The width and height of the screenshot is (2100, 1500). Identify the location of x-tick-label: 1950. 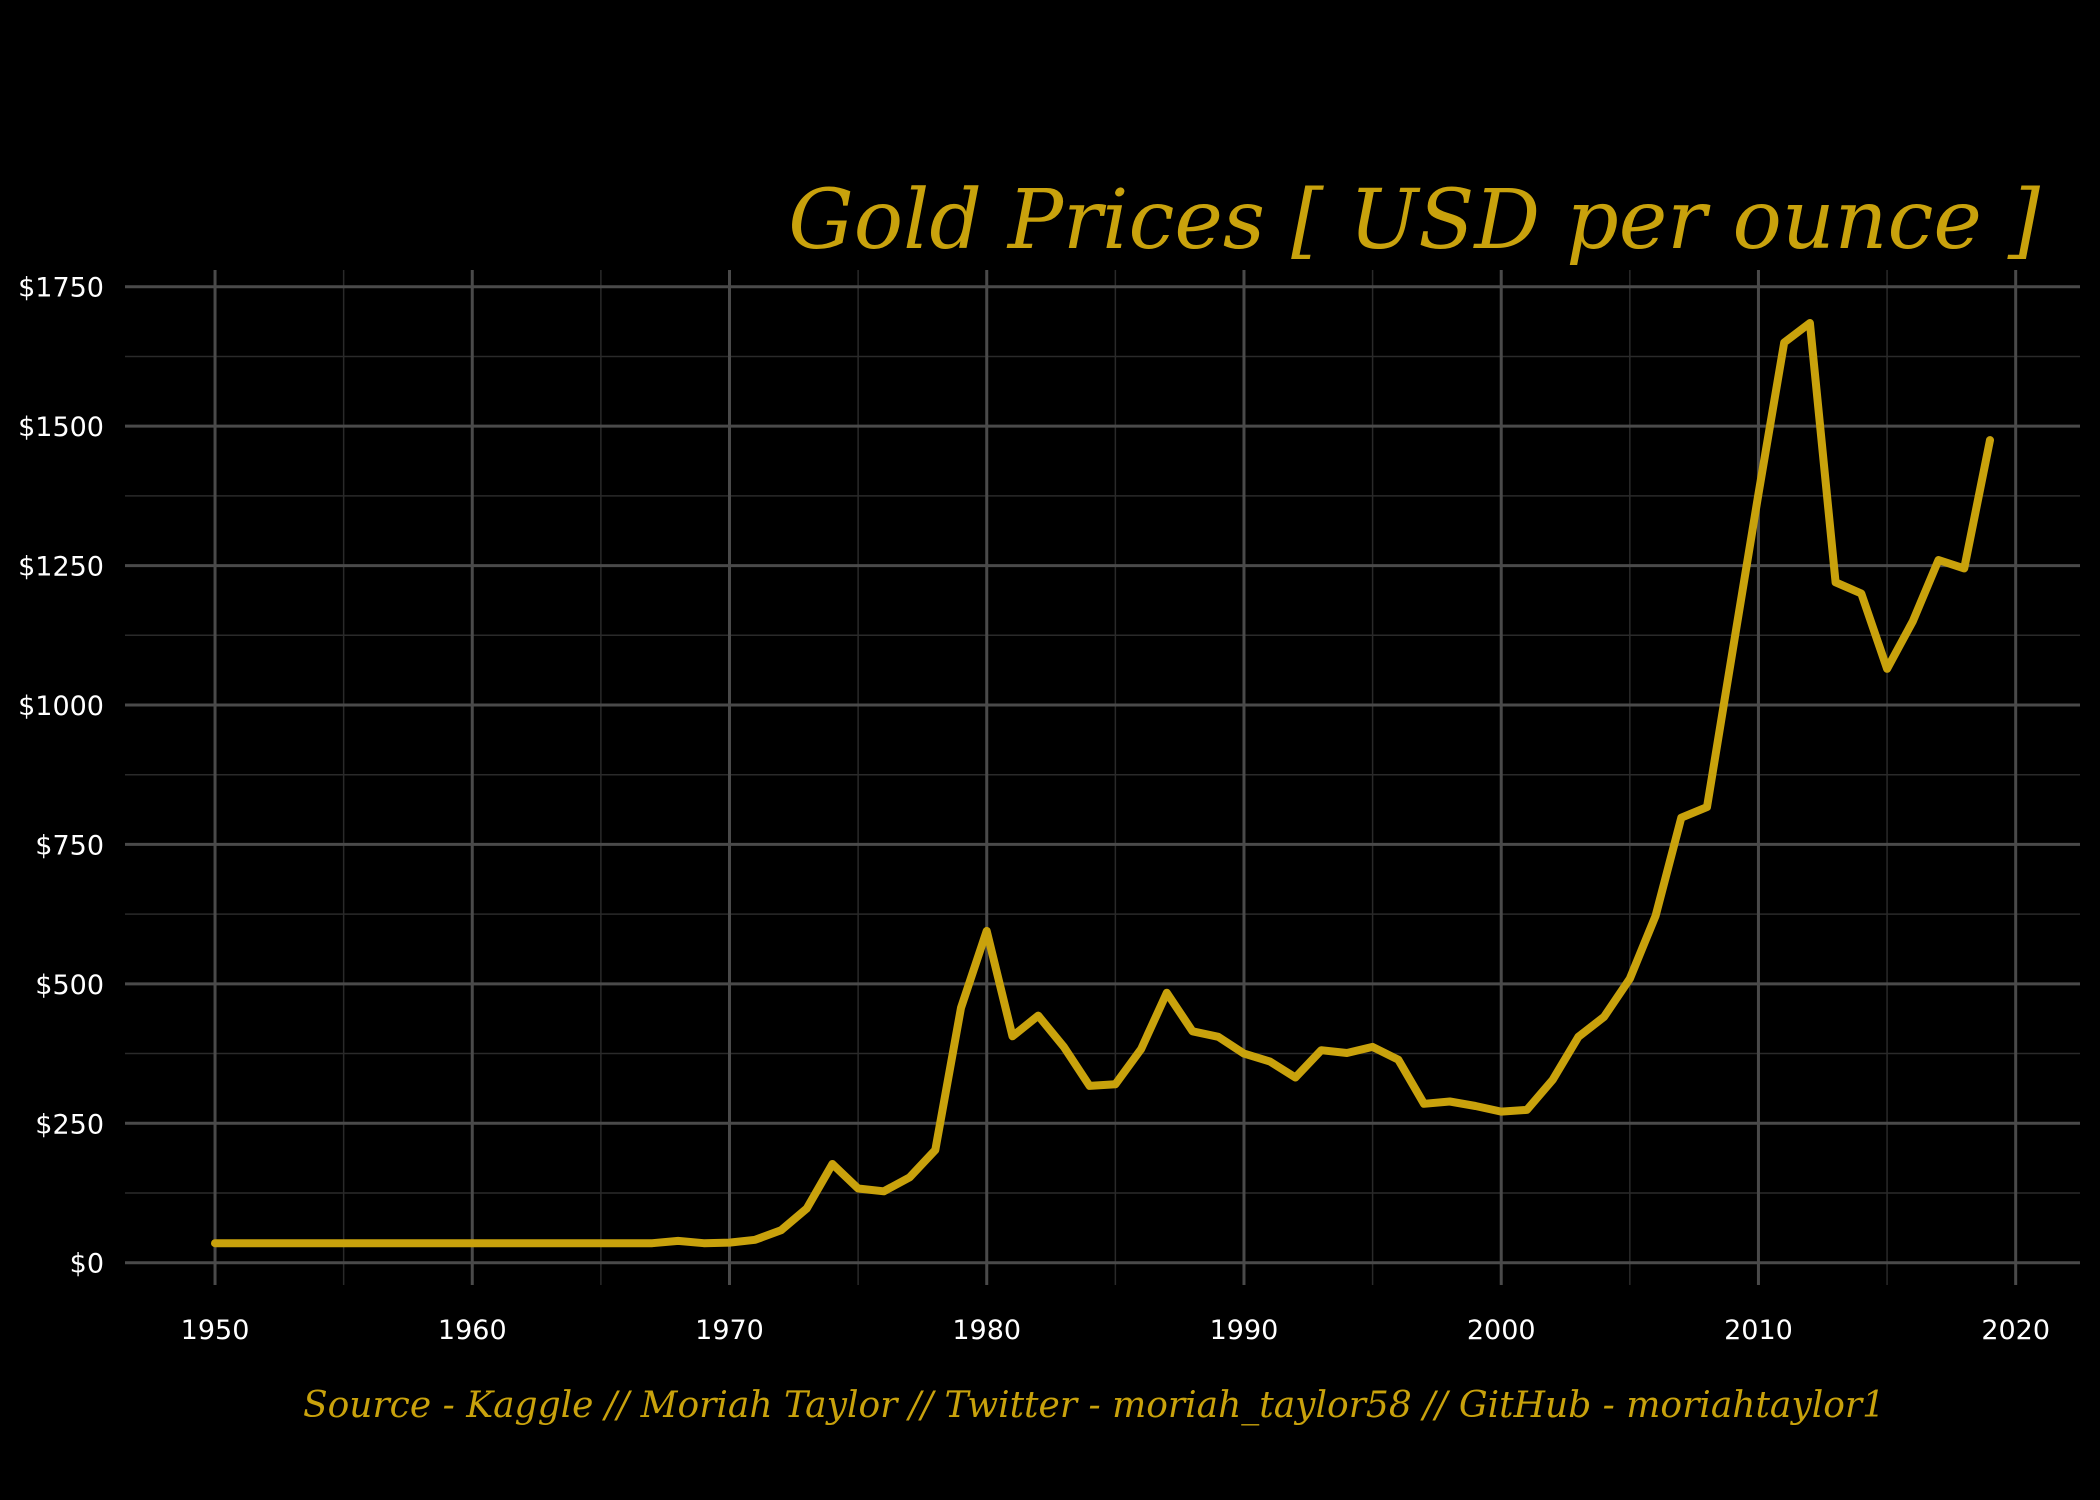
(215, 1330).